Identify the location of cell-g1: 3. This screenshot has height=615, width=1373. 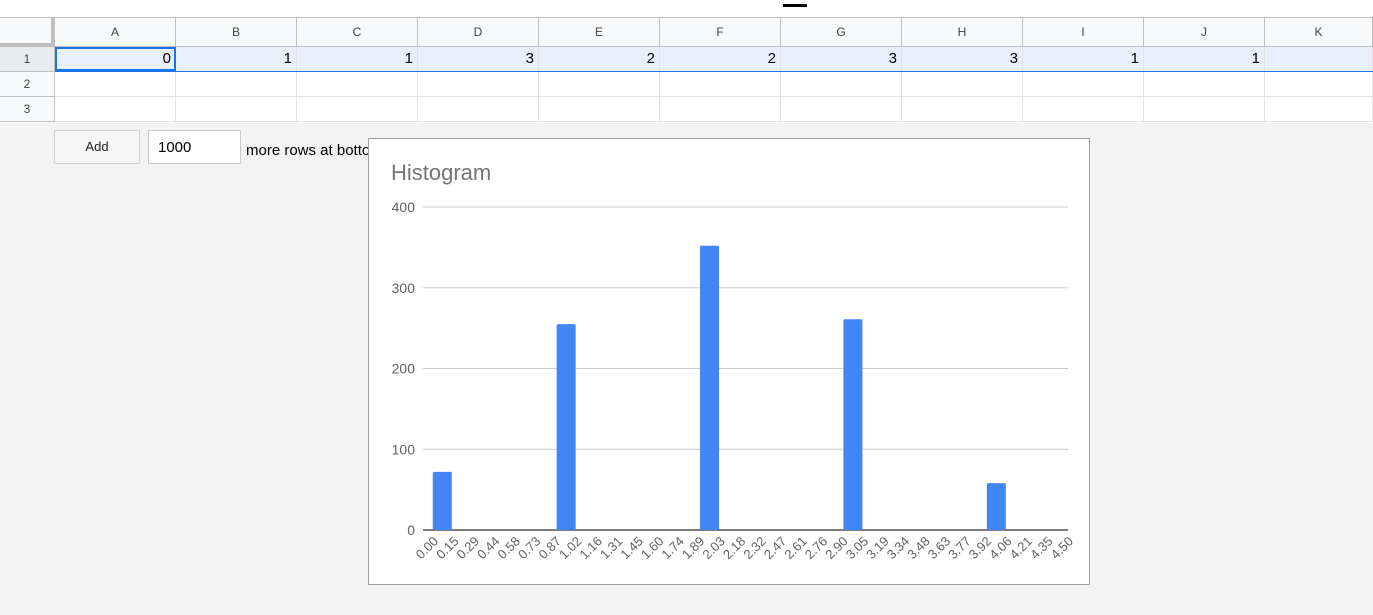
(841, 59).